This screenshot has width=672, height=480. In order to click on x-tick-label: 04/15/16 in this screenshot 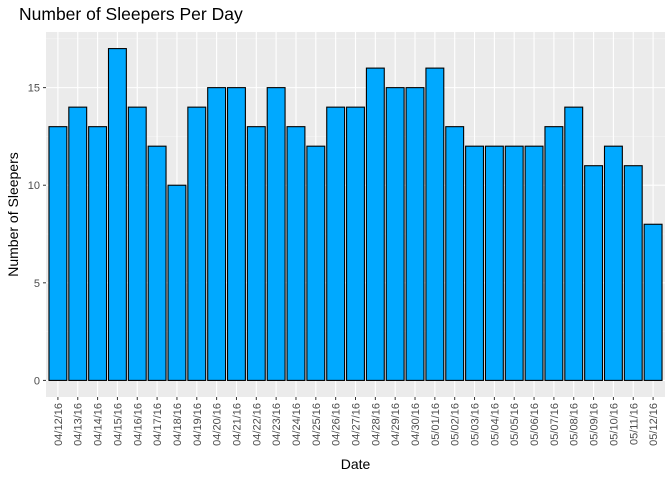, I will do `click(118, 424)`.